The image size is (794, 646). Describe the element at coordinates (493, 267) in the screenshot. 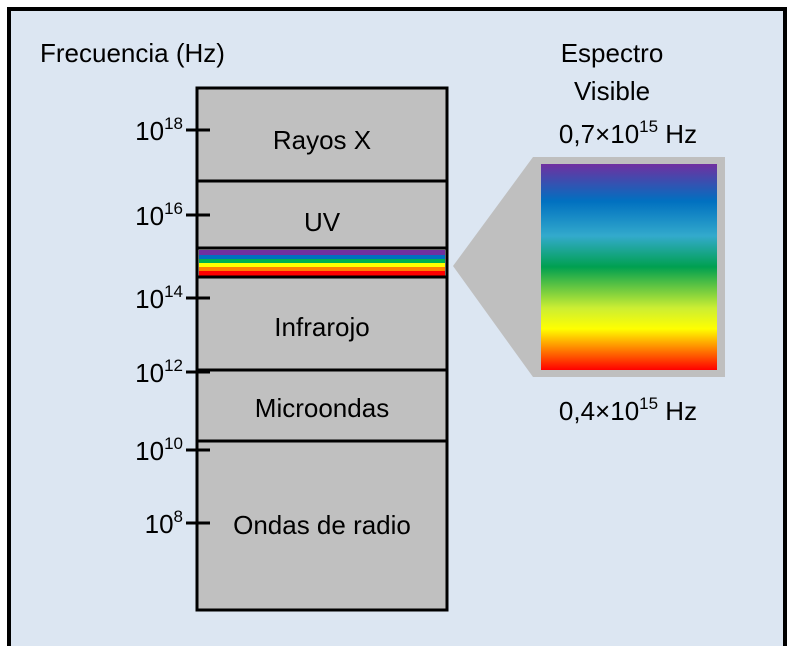

I see `zoom-wedge` at that location.